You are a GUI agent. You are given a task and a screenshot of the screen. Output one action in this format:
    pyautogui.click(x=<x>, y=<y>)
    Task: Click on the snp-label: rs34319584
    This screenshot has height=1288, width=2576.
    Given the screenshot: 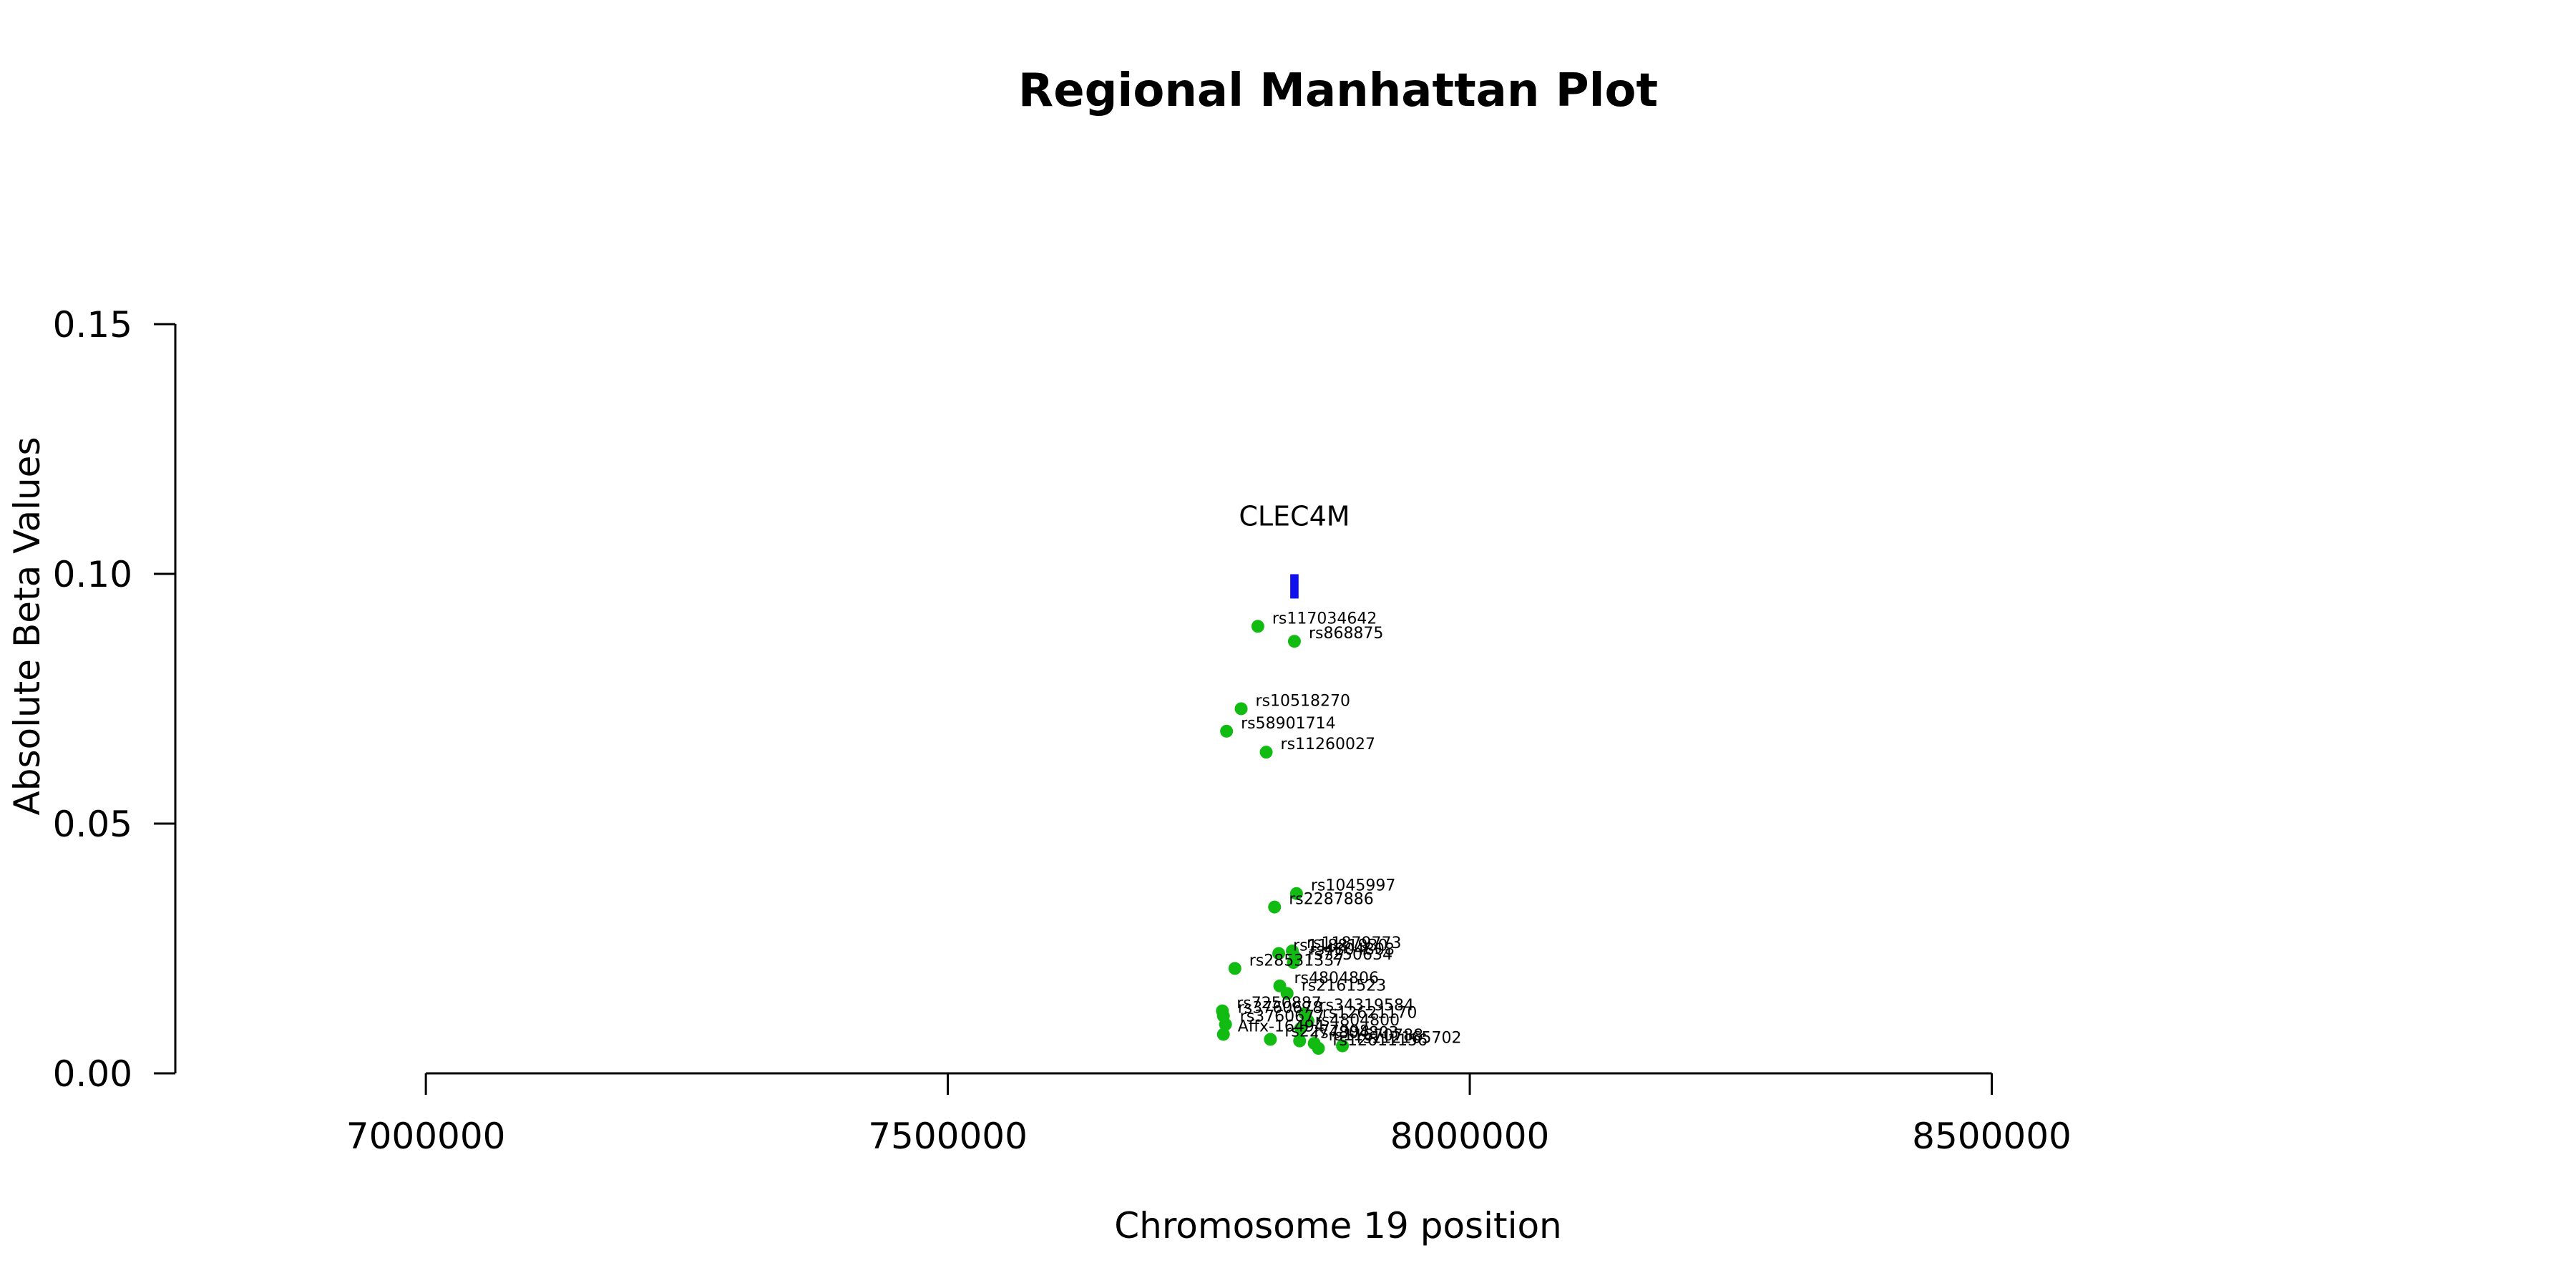 What is the action you would take?
    pyautogui.click(x=1366, y=1006)
    